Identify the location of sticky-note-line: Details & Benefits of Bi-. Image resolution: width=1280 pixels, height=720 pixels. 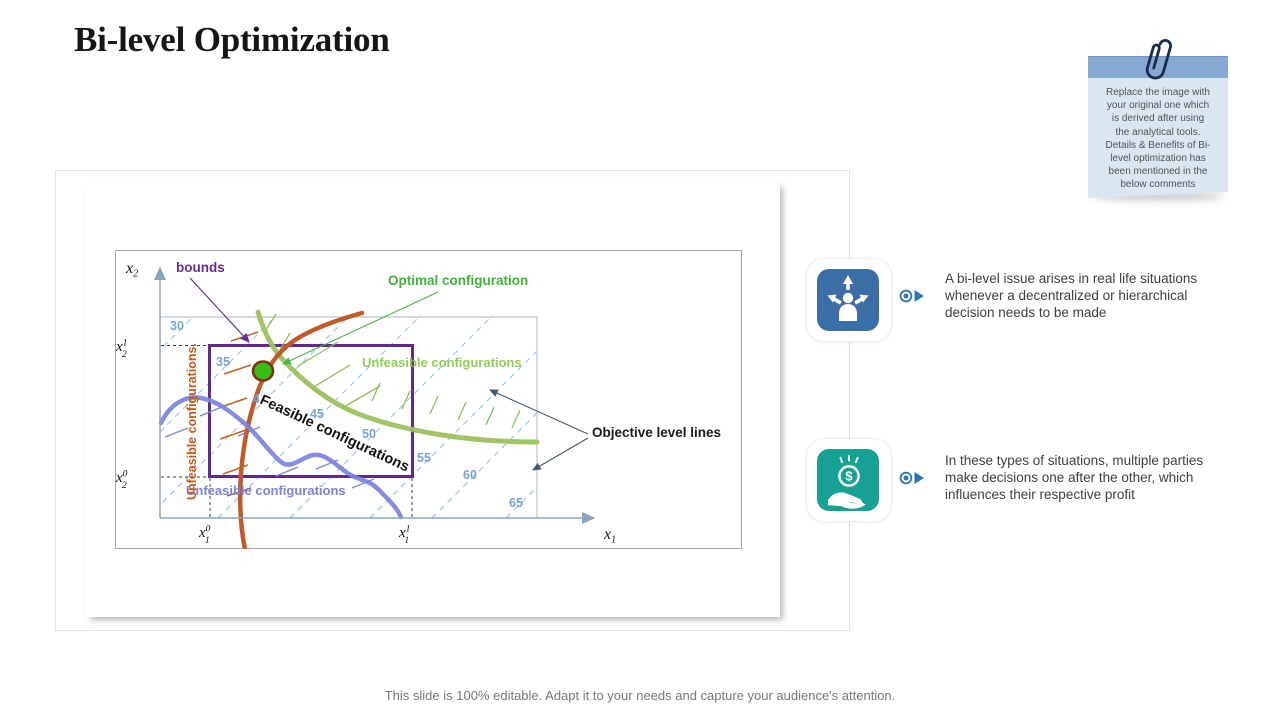
(1158, 145).